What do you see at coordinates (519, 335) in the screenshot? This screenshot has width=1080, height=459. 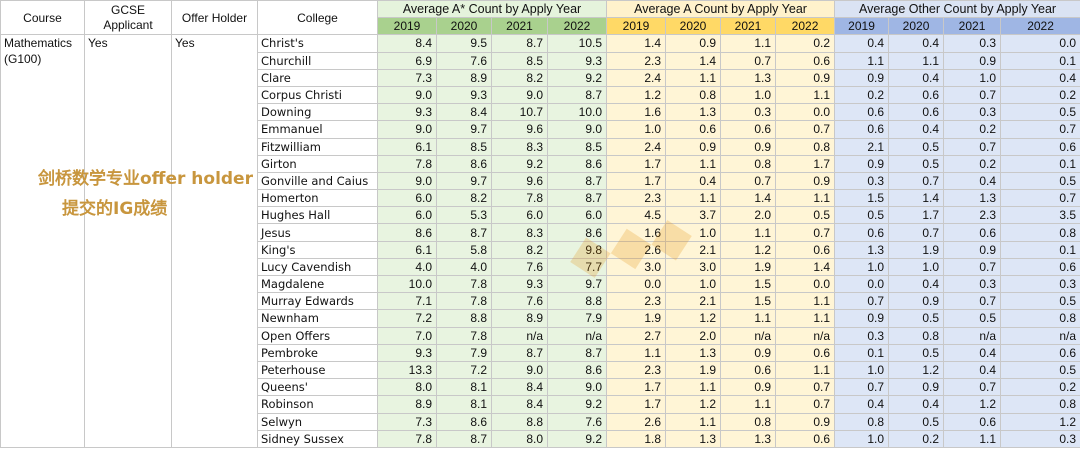 I see `astar-value-cell: n/a` at bounding box center [519, 335].